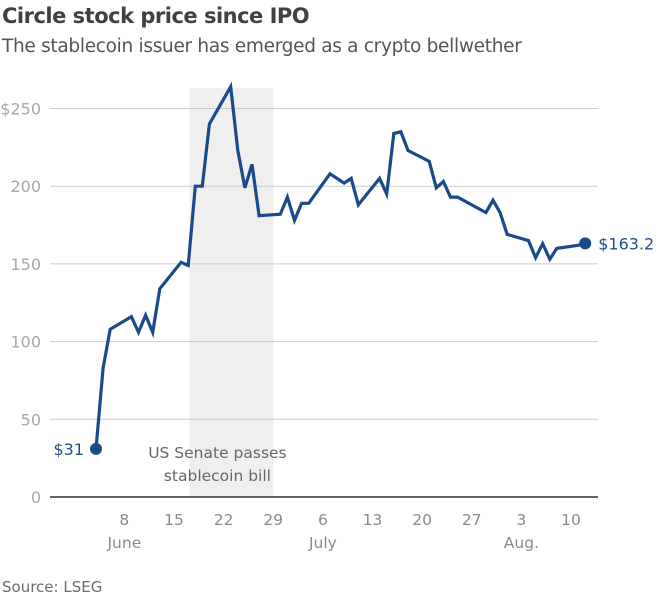  What do you see at coordinates (123, 543) in the screenshot?
I see `x-month-label: June` at bounding box center [123, 543].